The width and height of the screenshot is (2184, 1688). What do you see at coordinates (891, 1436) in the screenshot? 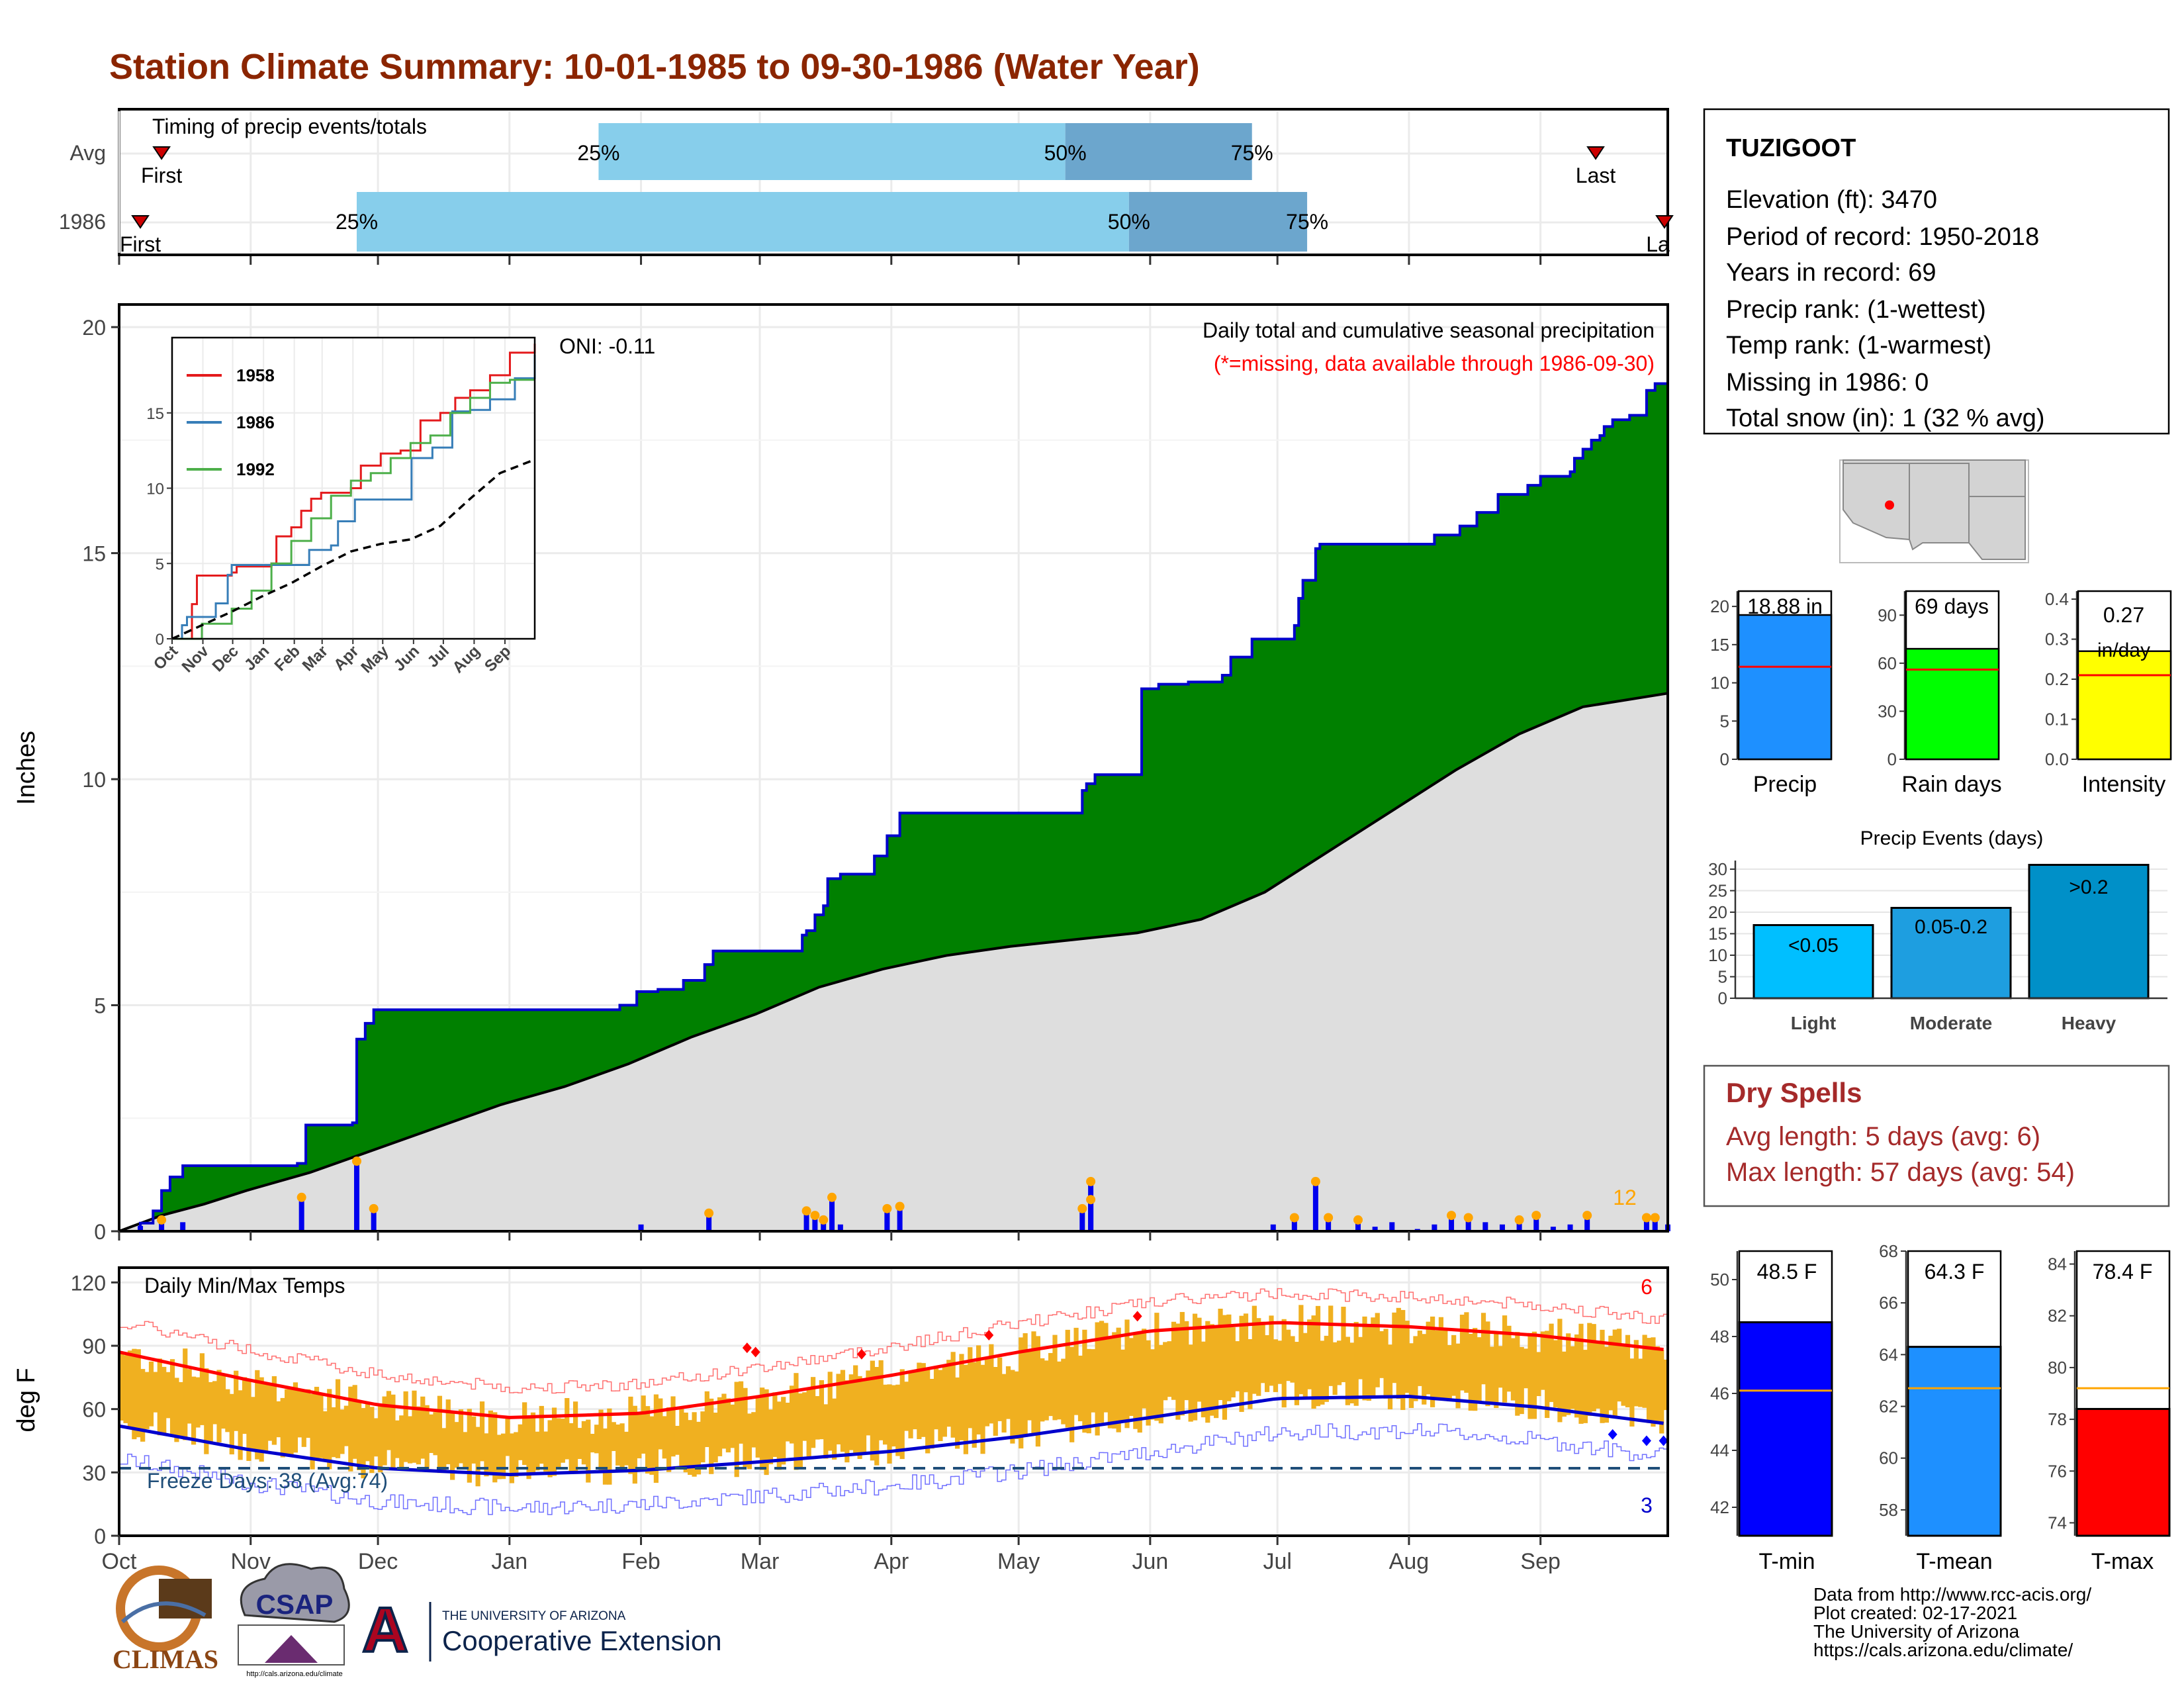
I see `avg-min-line` at bounding box center [891, 1436].